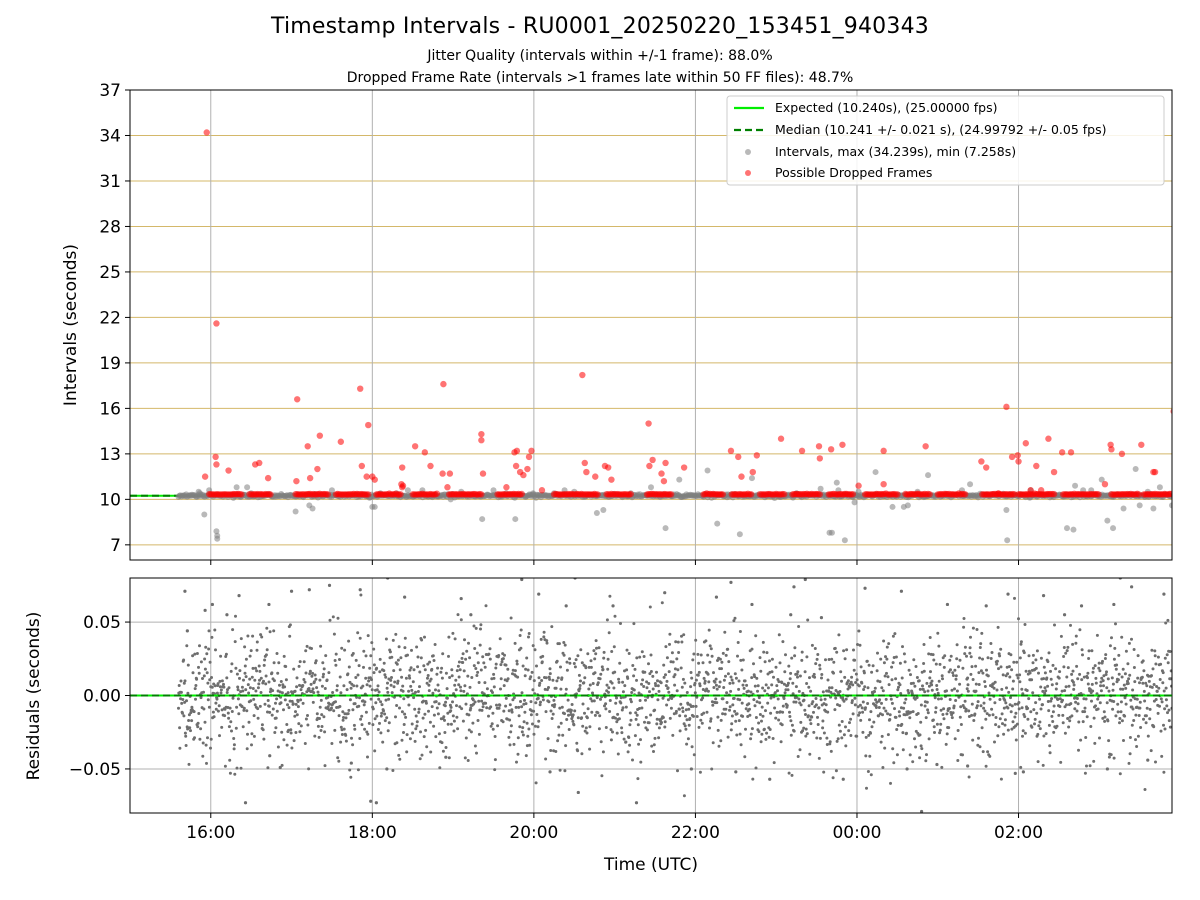  Describe the element at coordinates (110, 318) in the screenshot. I see `intervals-y-tick-label: 22` at that location.